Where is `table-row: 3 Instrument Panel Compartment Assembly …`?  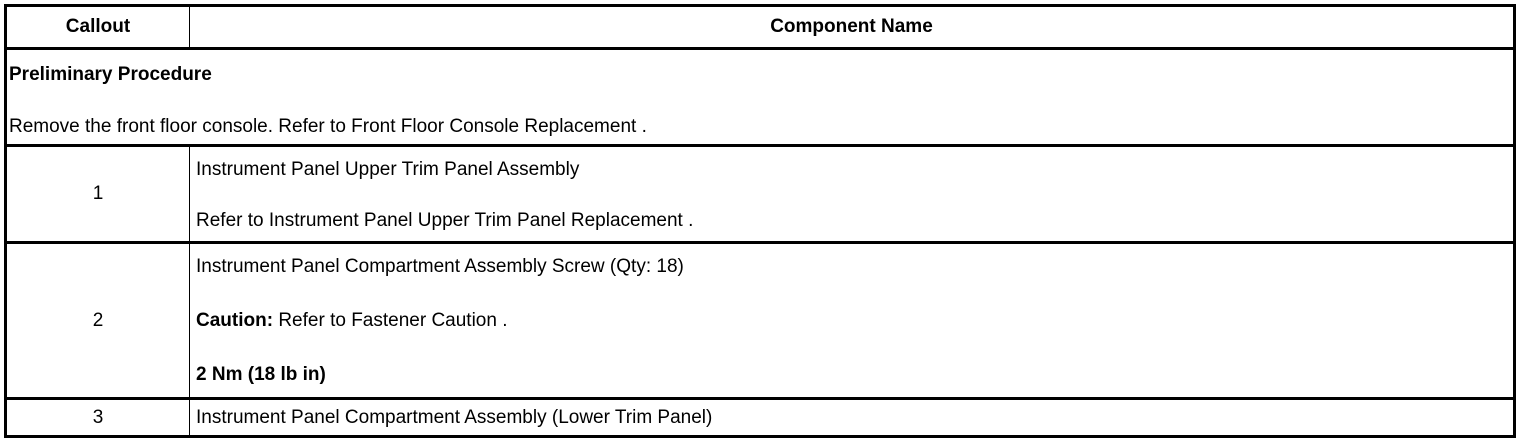
table-row: 3 Instrument Panel Compartment Assembly … is located at coordinates (760, 417).